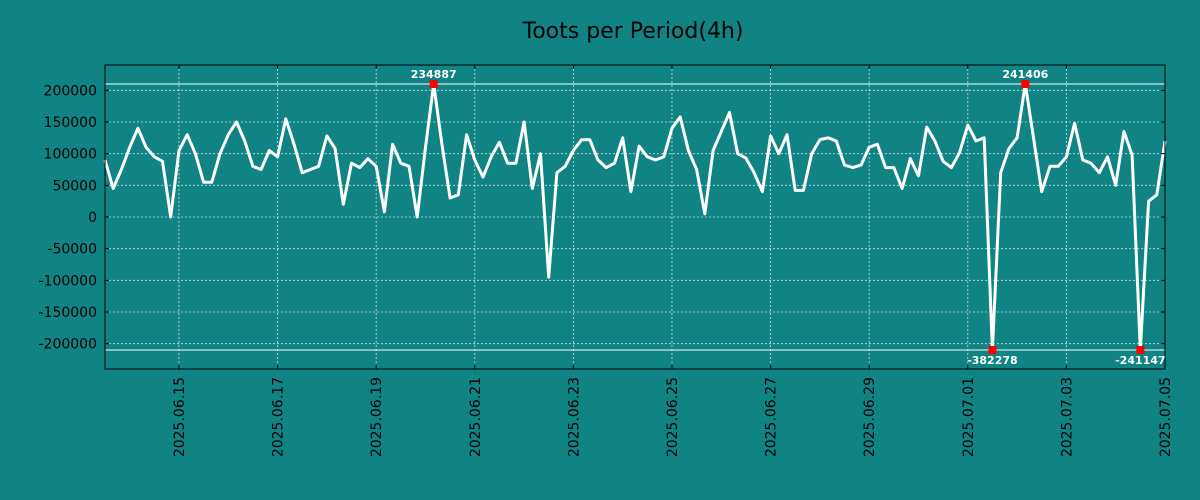 The height and width of the screenshot is (500, 1200). What do you see at coordinates (377, 417) in the screenshot?
I see `x-tick-label: 2025.06.19` at bounding box center [377, 417].